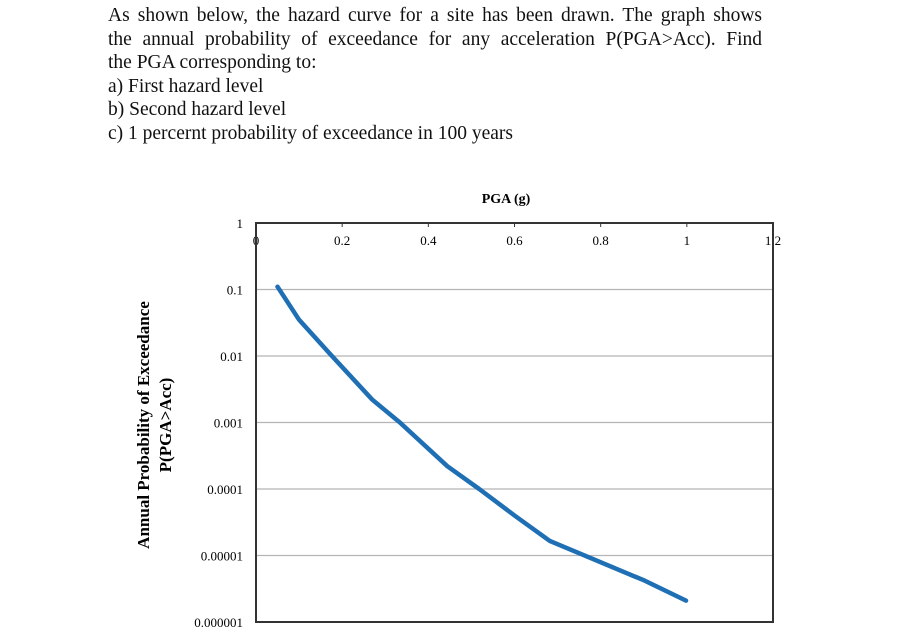 The image size is (899, 644). Describe the element at coordinates (165, 425) in the screenshot. I see `y-axis-subtitle: P(PGA>Acc)` at that location.